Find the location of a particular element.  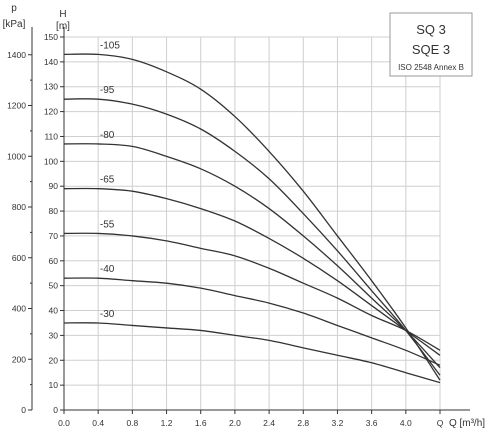

x-tick-label: 2.4 is located at coordinates (269, 423).